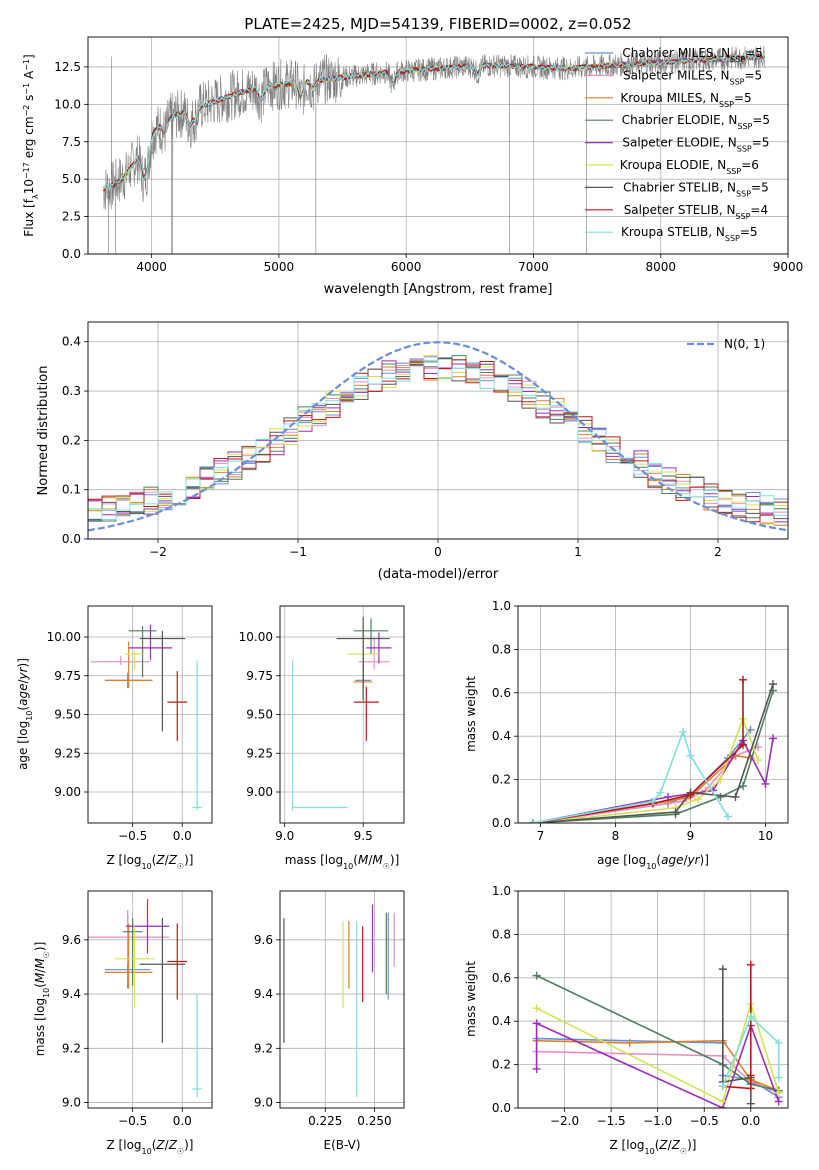  What do you see at coordinates (363, 836) in the screenshot?
I see `x-tick-label: 9.5` at bounding box center [363, 836].